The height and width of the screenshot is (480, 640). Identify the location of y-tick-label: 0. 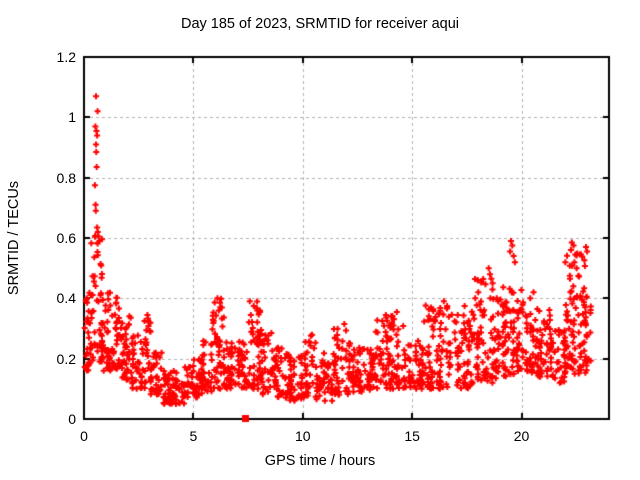
(72, 419).